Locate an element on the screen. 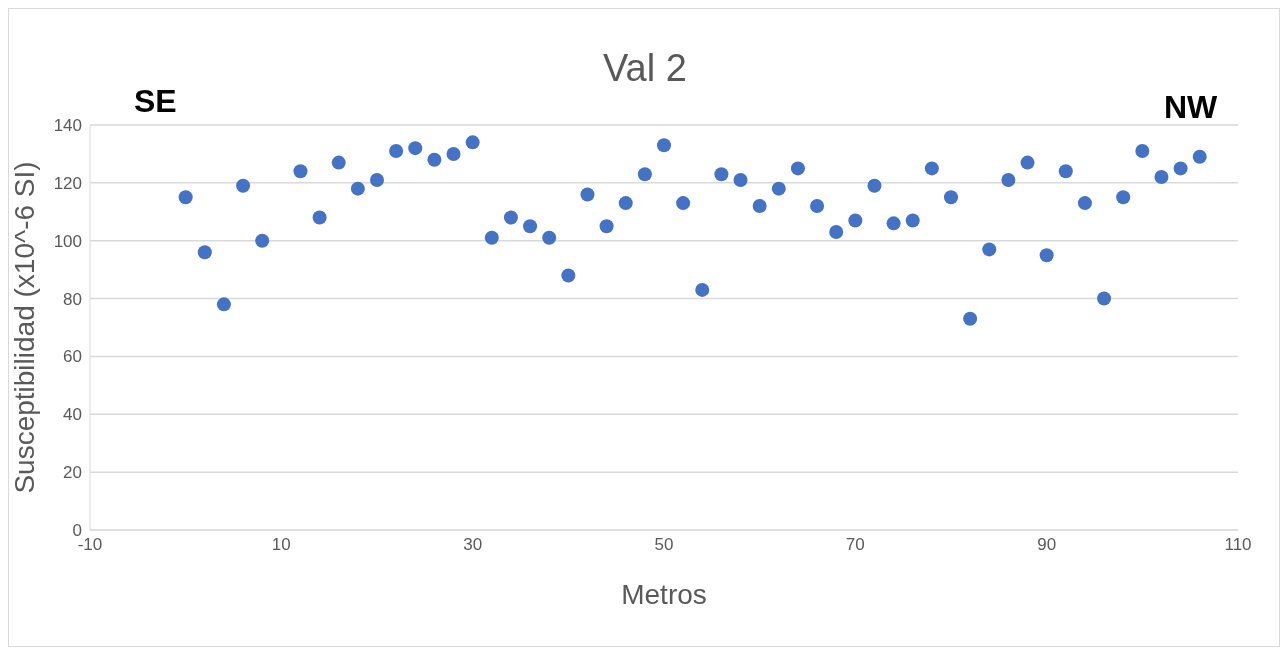 The image size is (1288, 655). x-tick-label: 90 is located at coordinates (1047, 545).